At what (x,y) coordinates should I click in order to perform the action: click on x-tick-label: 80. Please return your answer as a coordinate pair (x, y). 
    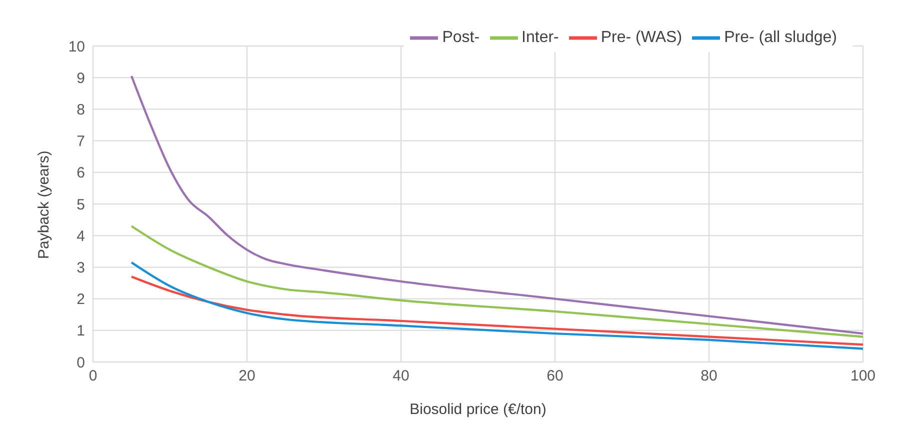
    Looking at the image, I should click on (709, 376).